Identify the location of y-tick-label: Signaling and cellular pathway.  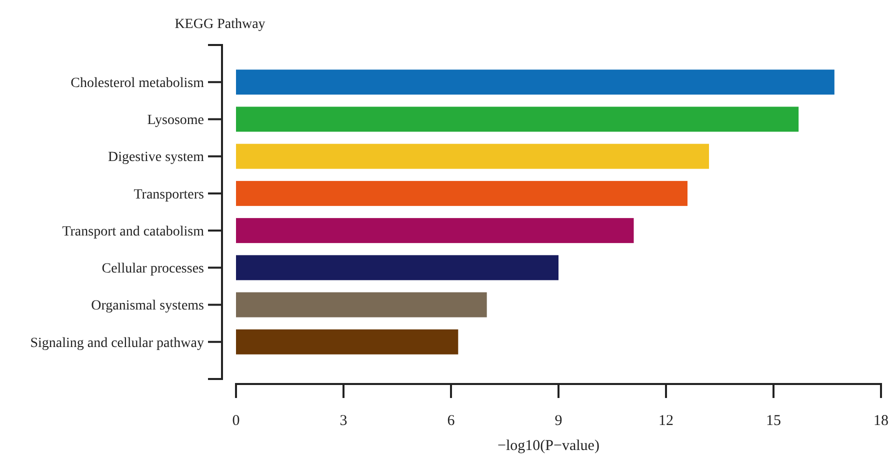
(117, 343).